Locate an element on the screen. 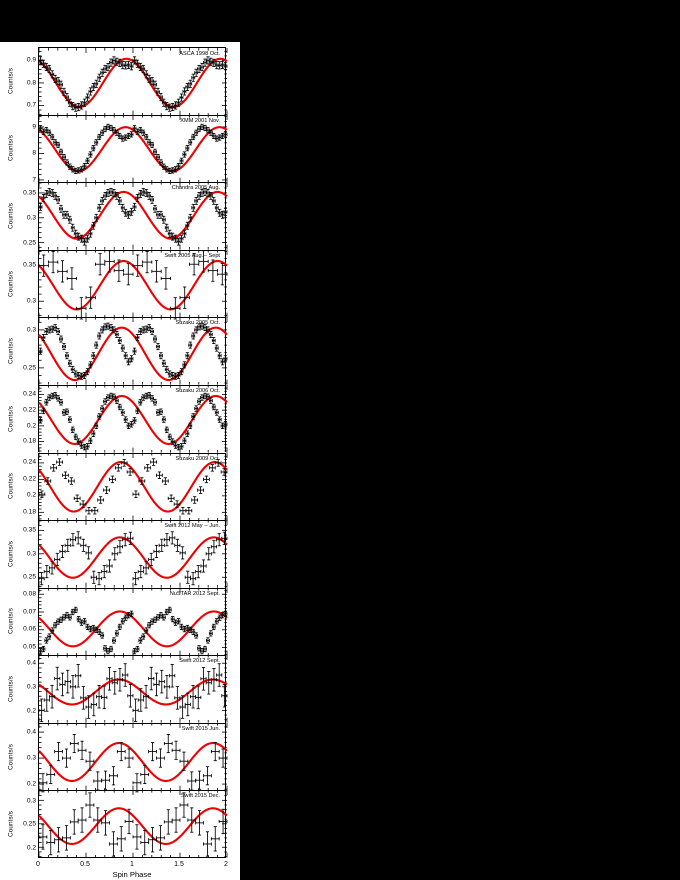 This screenshot has height=880, width=680. y-tick-label: 0.22 is located at coordinates (29, 479).